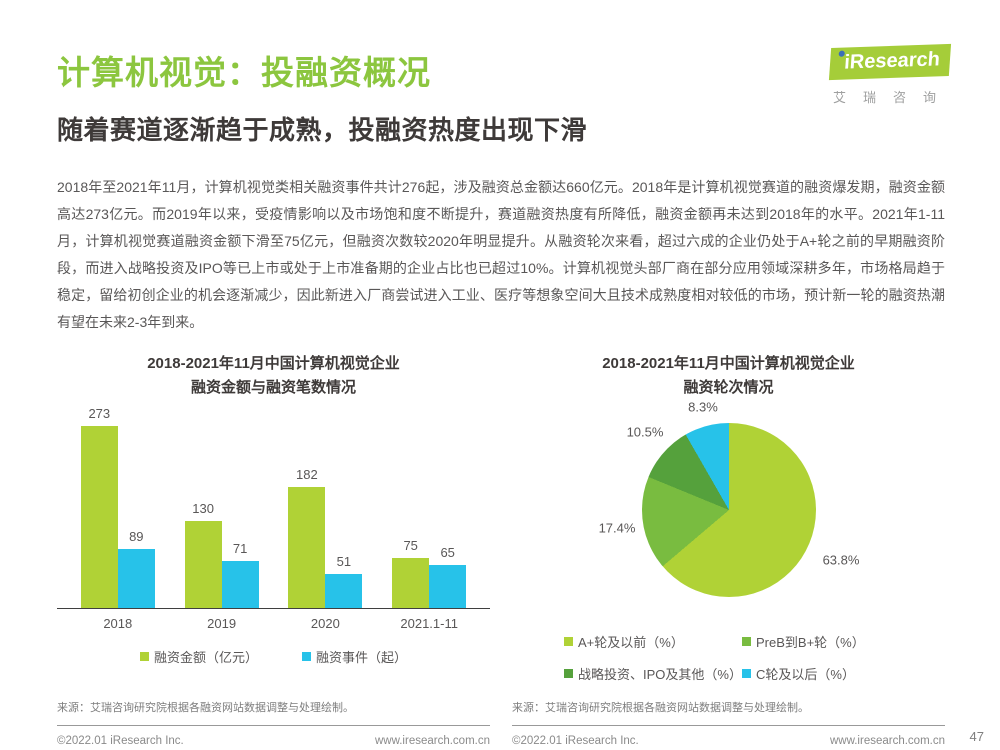 The height and width of the screenshot is (750, 1000). I want to click on pie-area: 63.8% 17.4% 10.5% 8.3%, so click(728, 514).